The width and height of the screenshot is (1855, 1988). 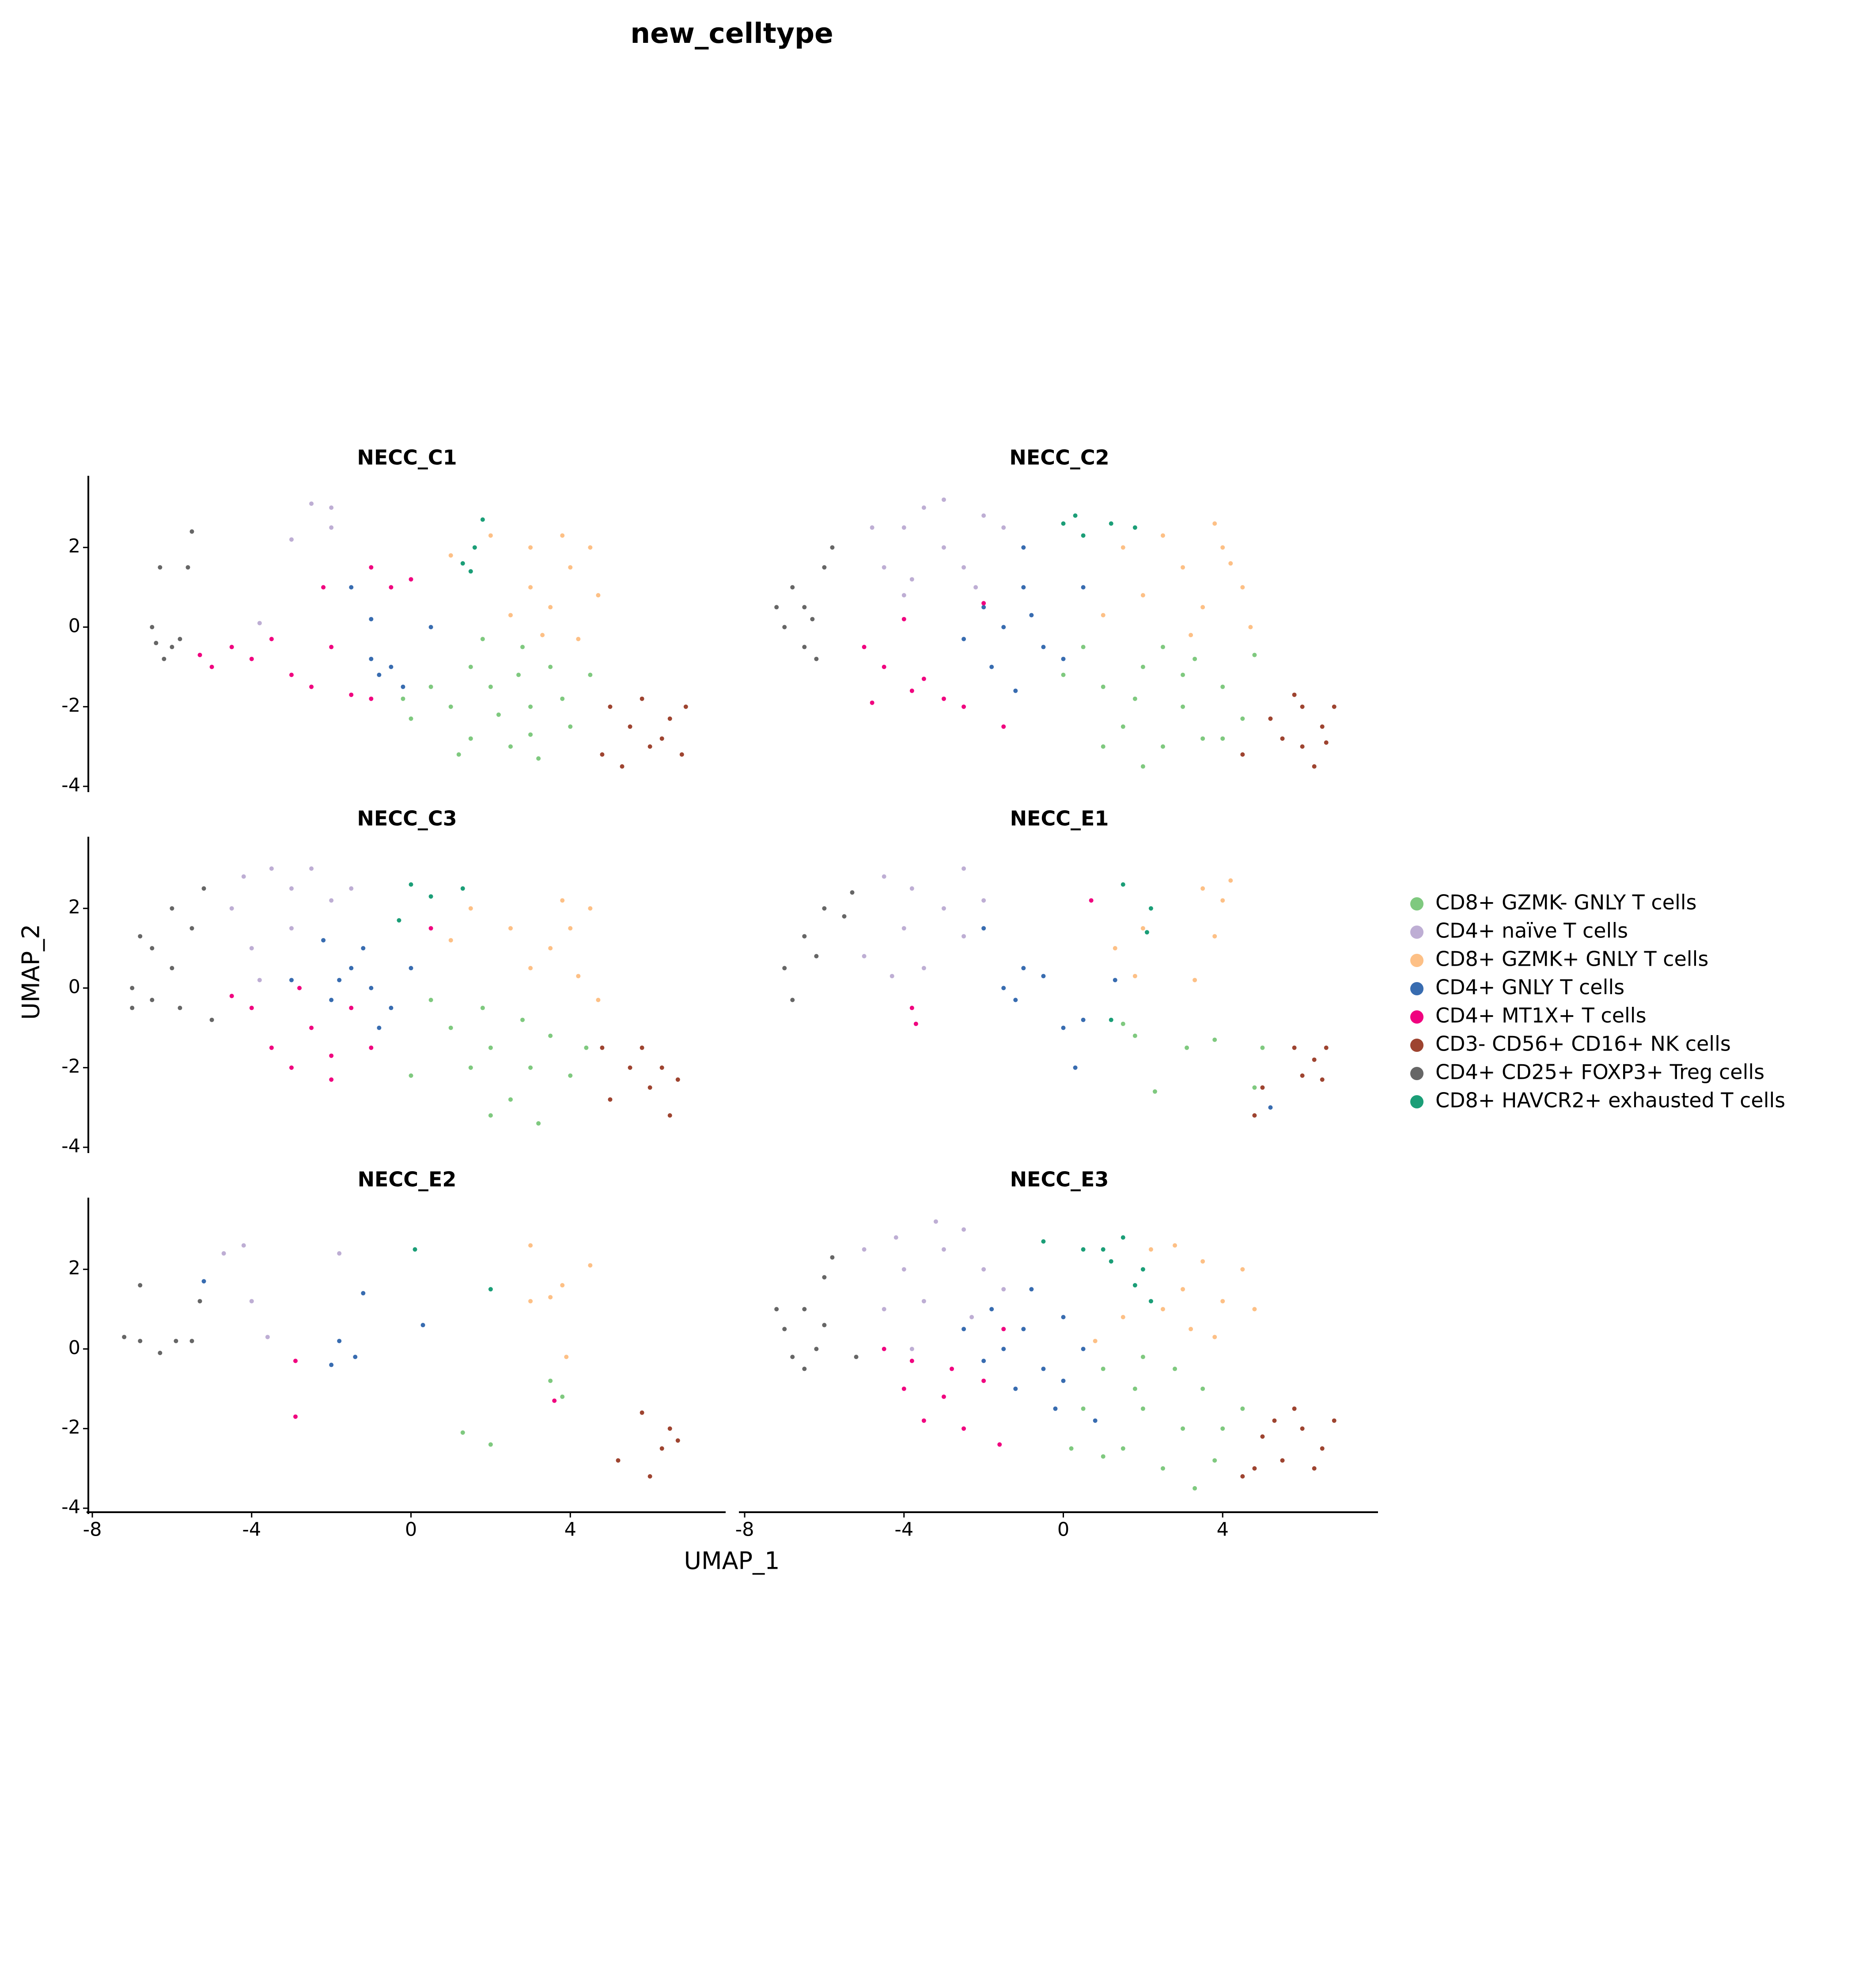 I want to click on y-tick-label: -2, so click(x=70, y=705).